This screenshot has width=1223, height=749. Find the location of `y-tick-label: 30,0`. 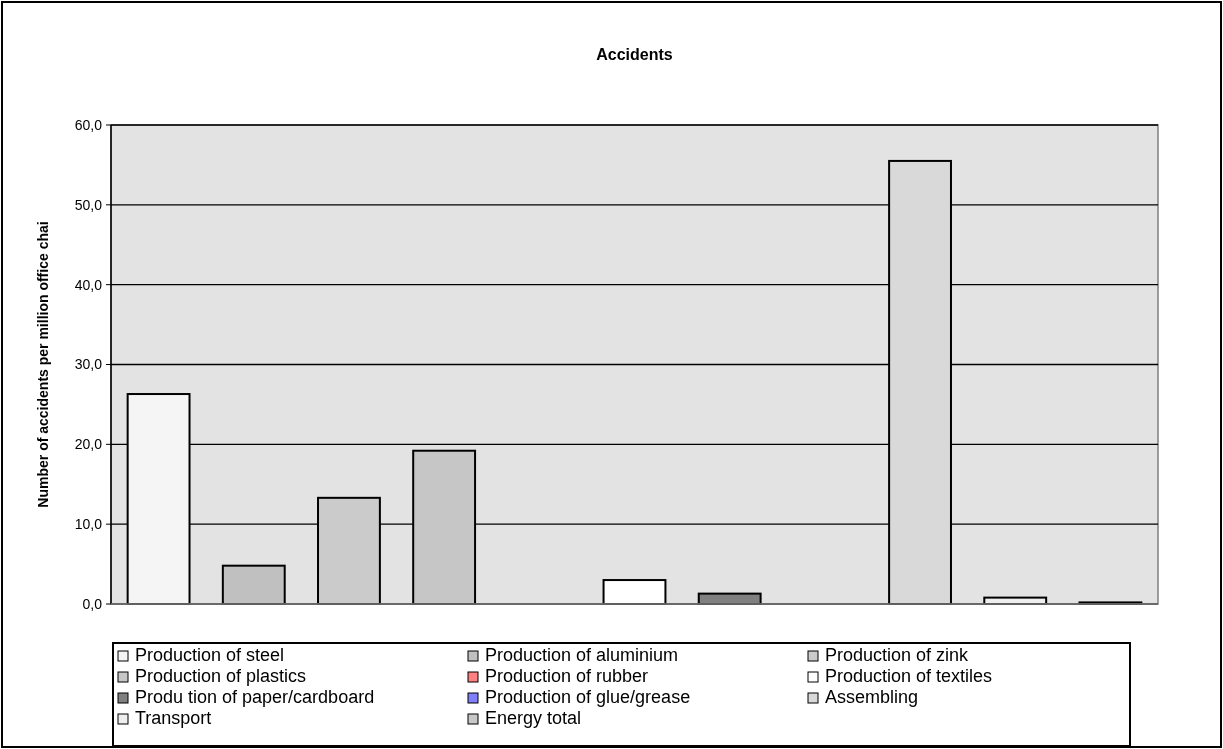

y-tick-label: 30,0 is located at coordinates (88, 364).